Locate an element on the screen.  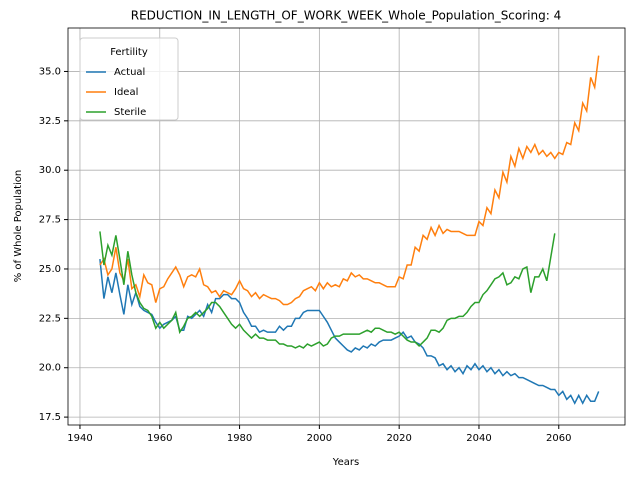
y-tick-label: 35.0 is located at coordinates (50, 71).